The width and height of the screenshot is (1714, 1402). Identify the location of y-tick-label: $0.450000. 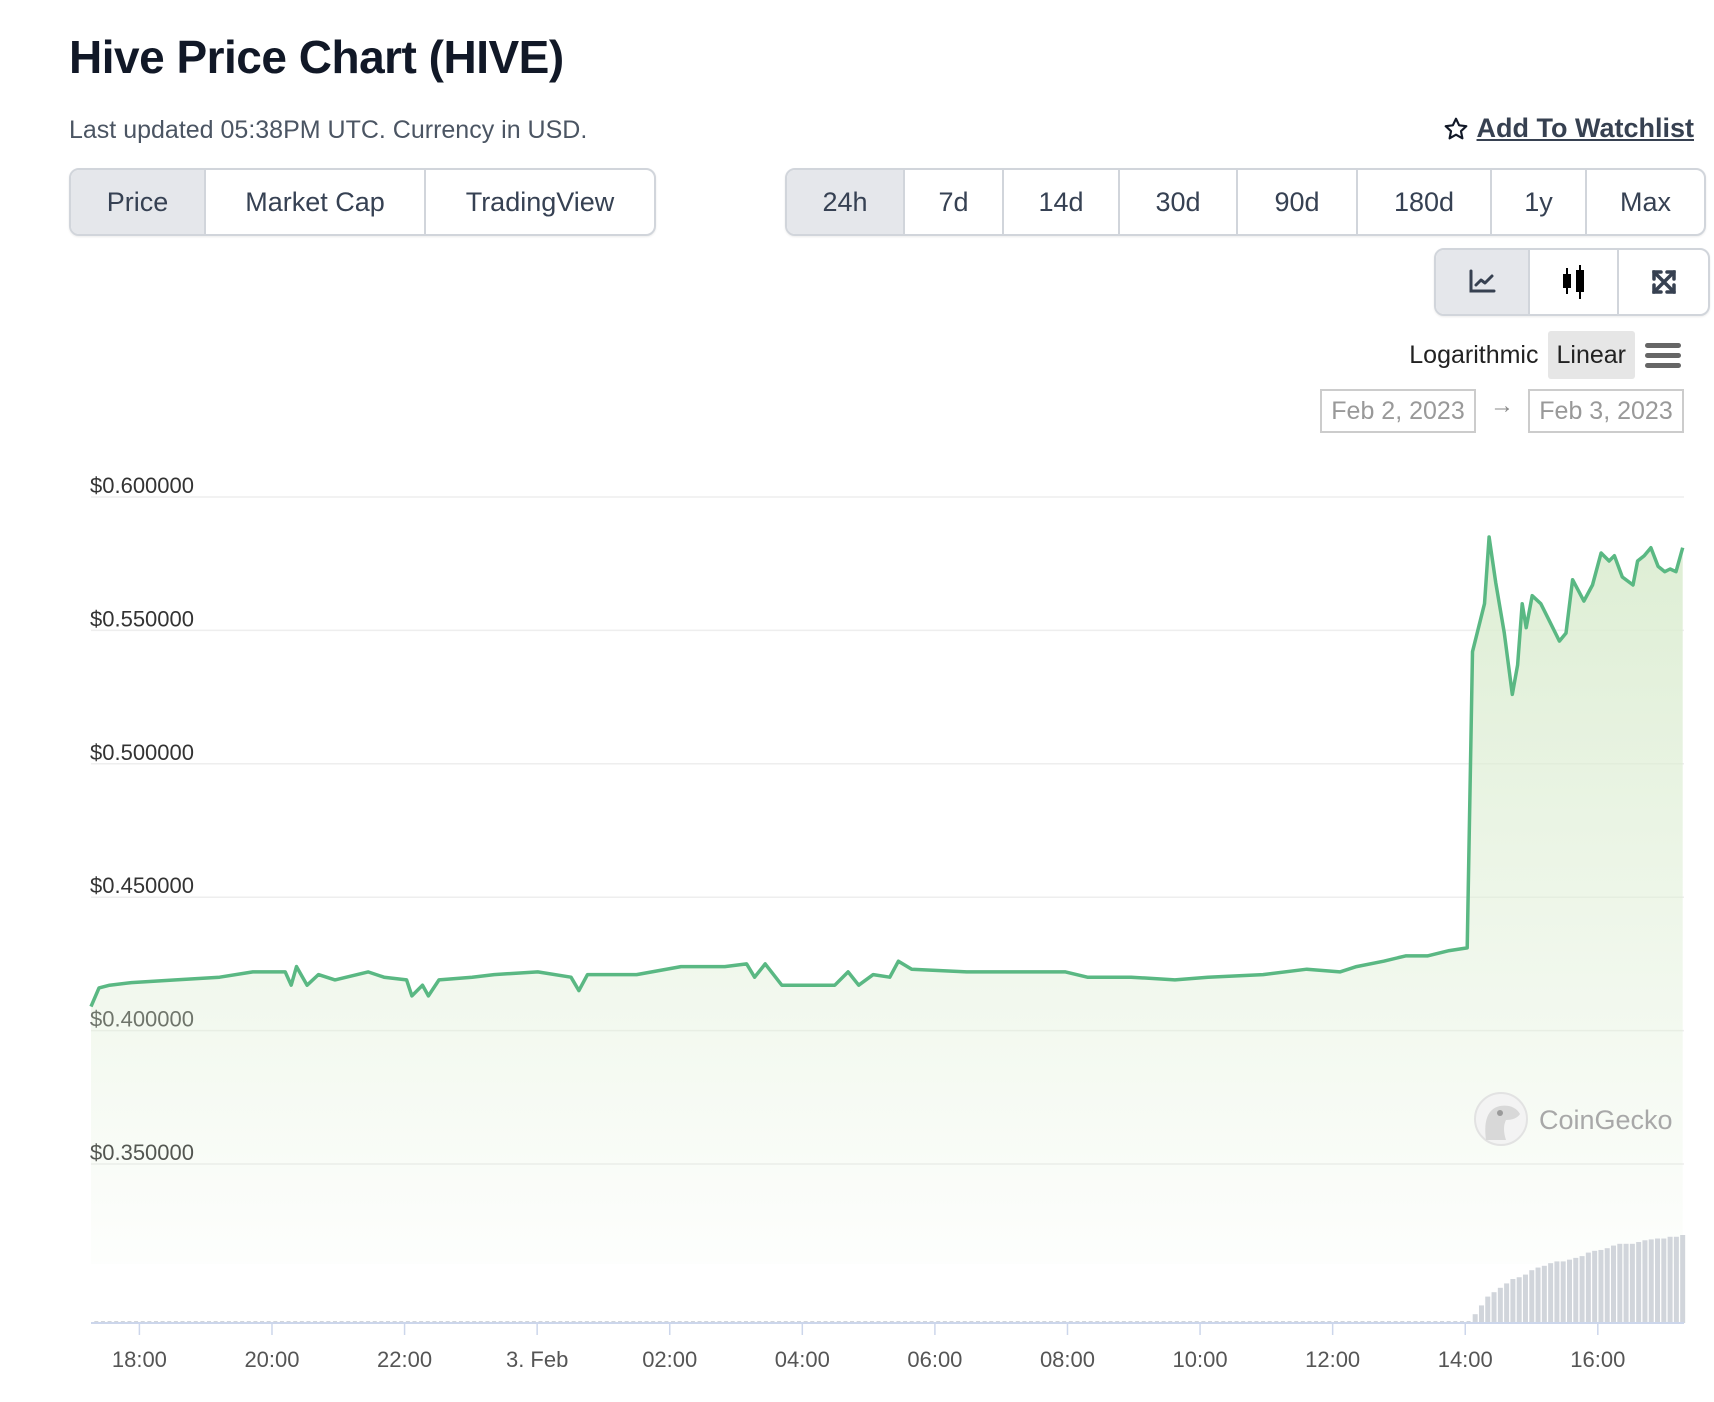
(142, 885).